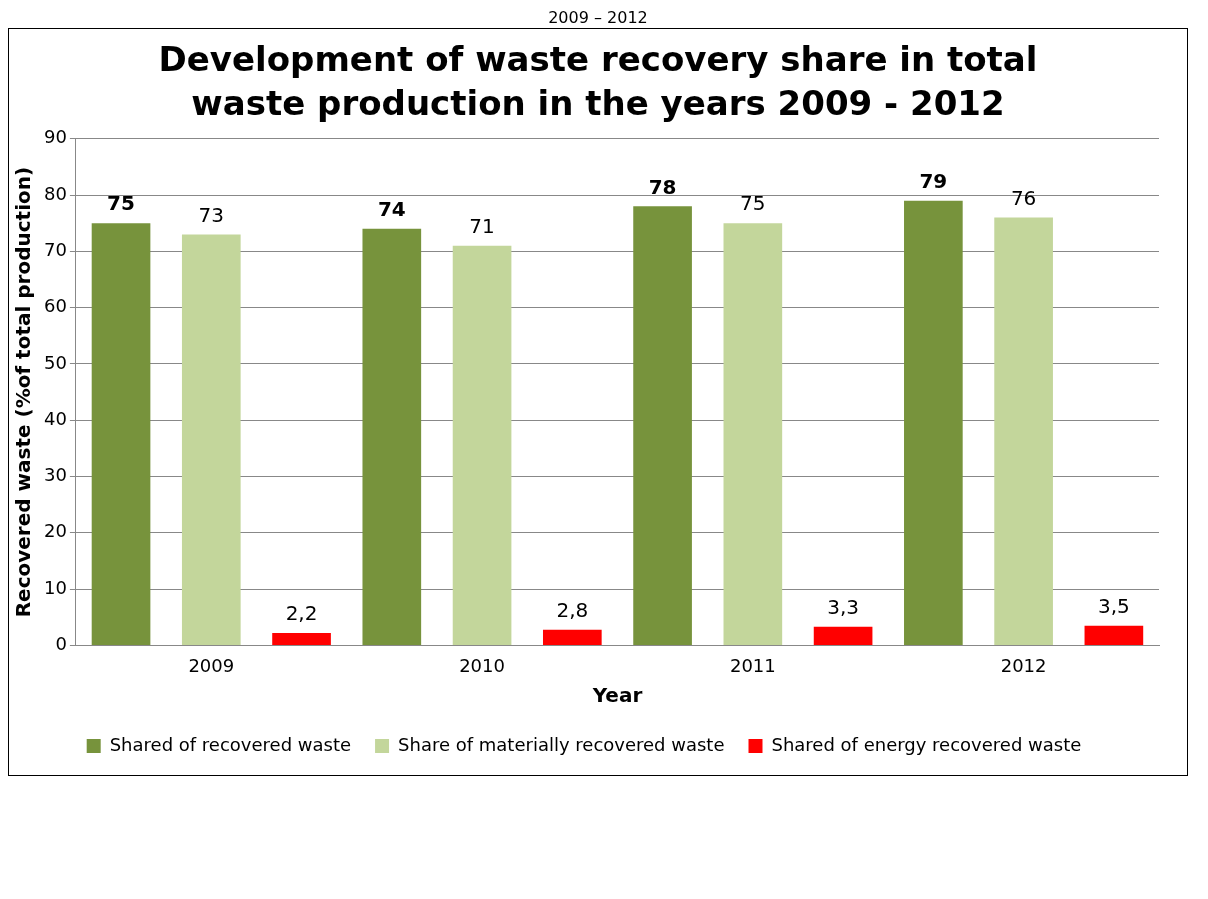  Describe the element at coordinates (391, 209) in the screenshot. I see `data-label: 74` at that location.